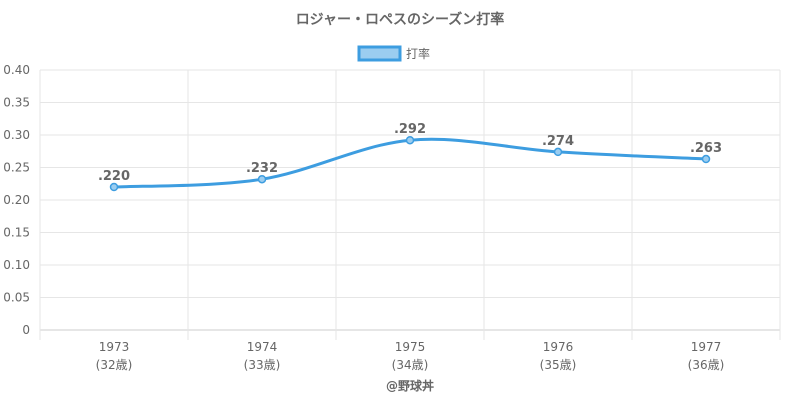 This screenshot has width=800, height=400. What do you see at coordinates (379, 53) in the screenshot?
I see `legend-swatch` at bounding box center [379, 53].